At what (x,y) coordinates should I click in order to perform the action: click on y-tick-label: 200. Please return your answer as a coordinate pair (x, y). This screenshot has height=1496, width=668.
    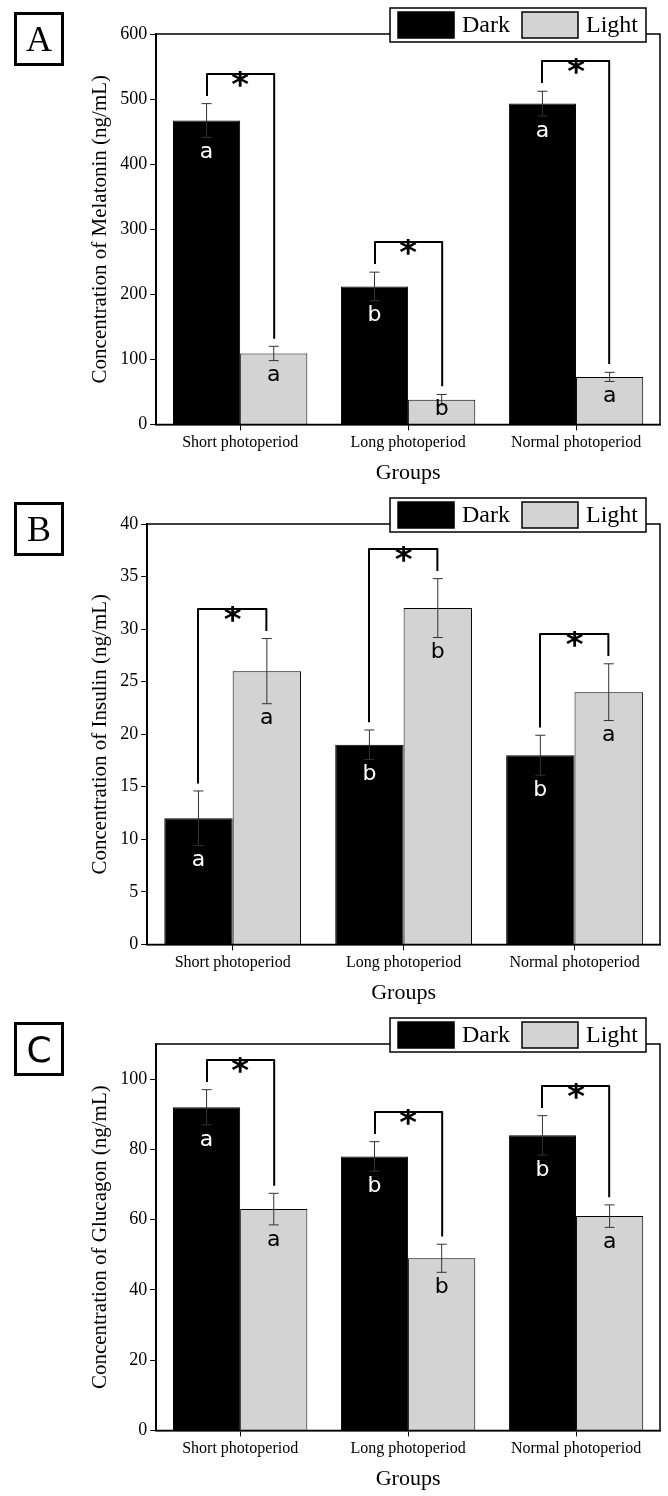
    Looking at the image, I should click on (134, 293).